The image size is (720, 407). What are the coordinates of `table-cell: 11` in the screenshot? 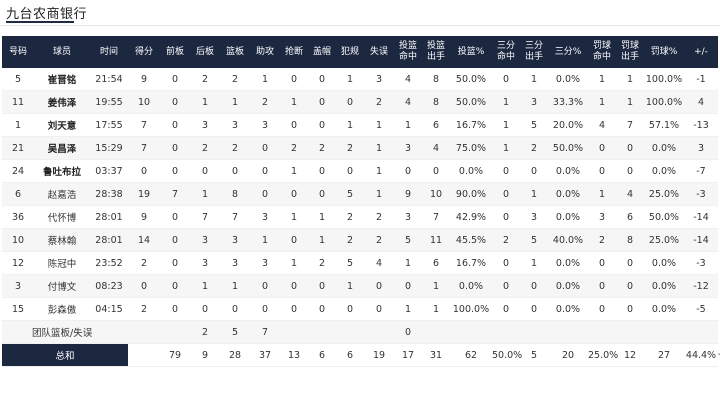 It's located at (18, 102).